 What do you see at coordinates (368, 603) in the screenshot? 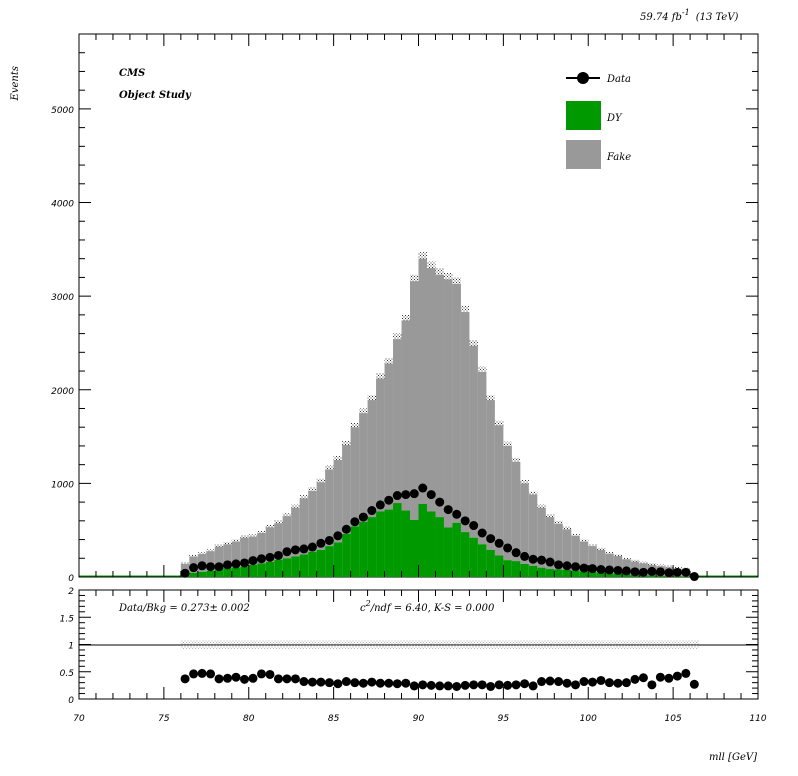
I see `chi2-exponent: 2` at bounding box center [368, 603].